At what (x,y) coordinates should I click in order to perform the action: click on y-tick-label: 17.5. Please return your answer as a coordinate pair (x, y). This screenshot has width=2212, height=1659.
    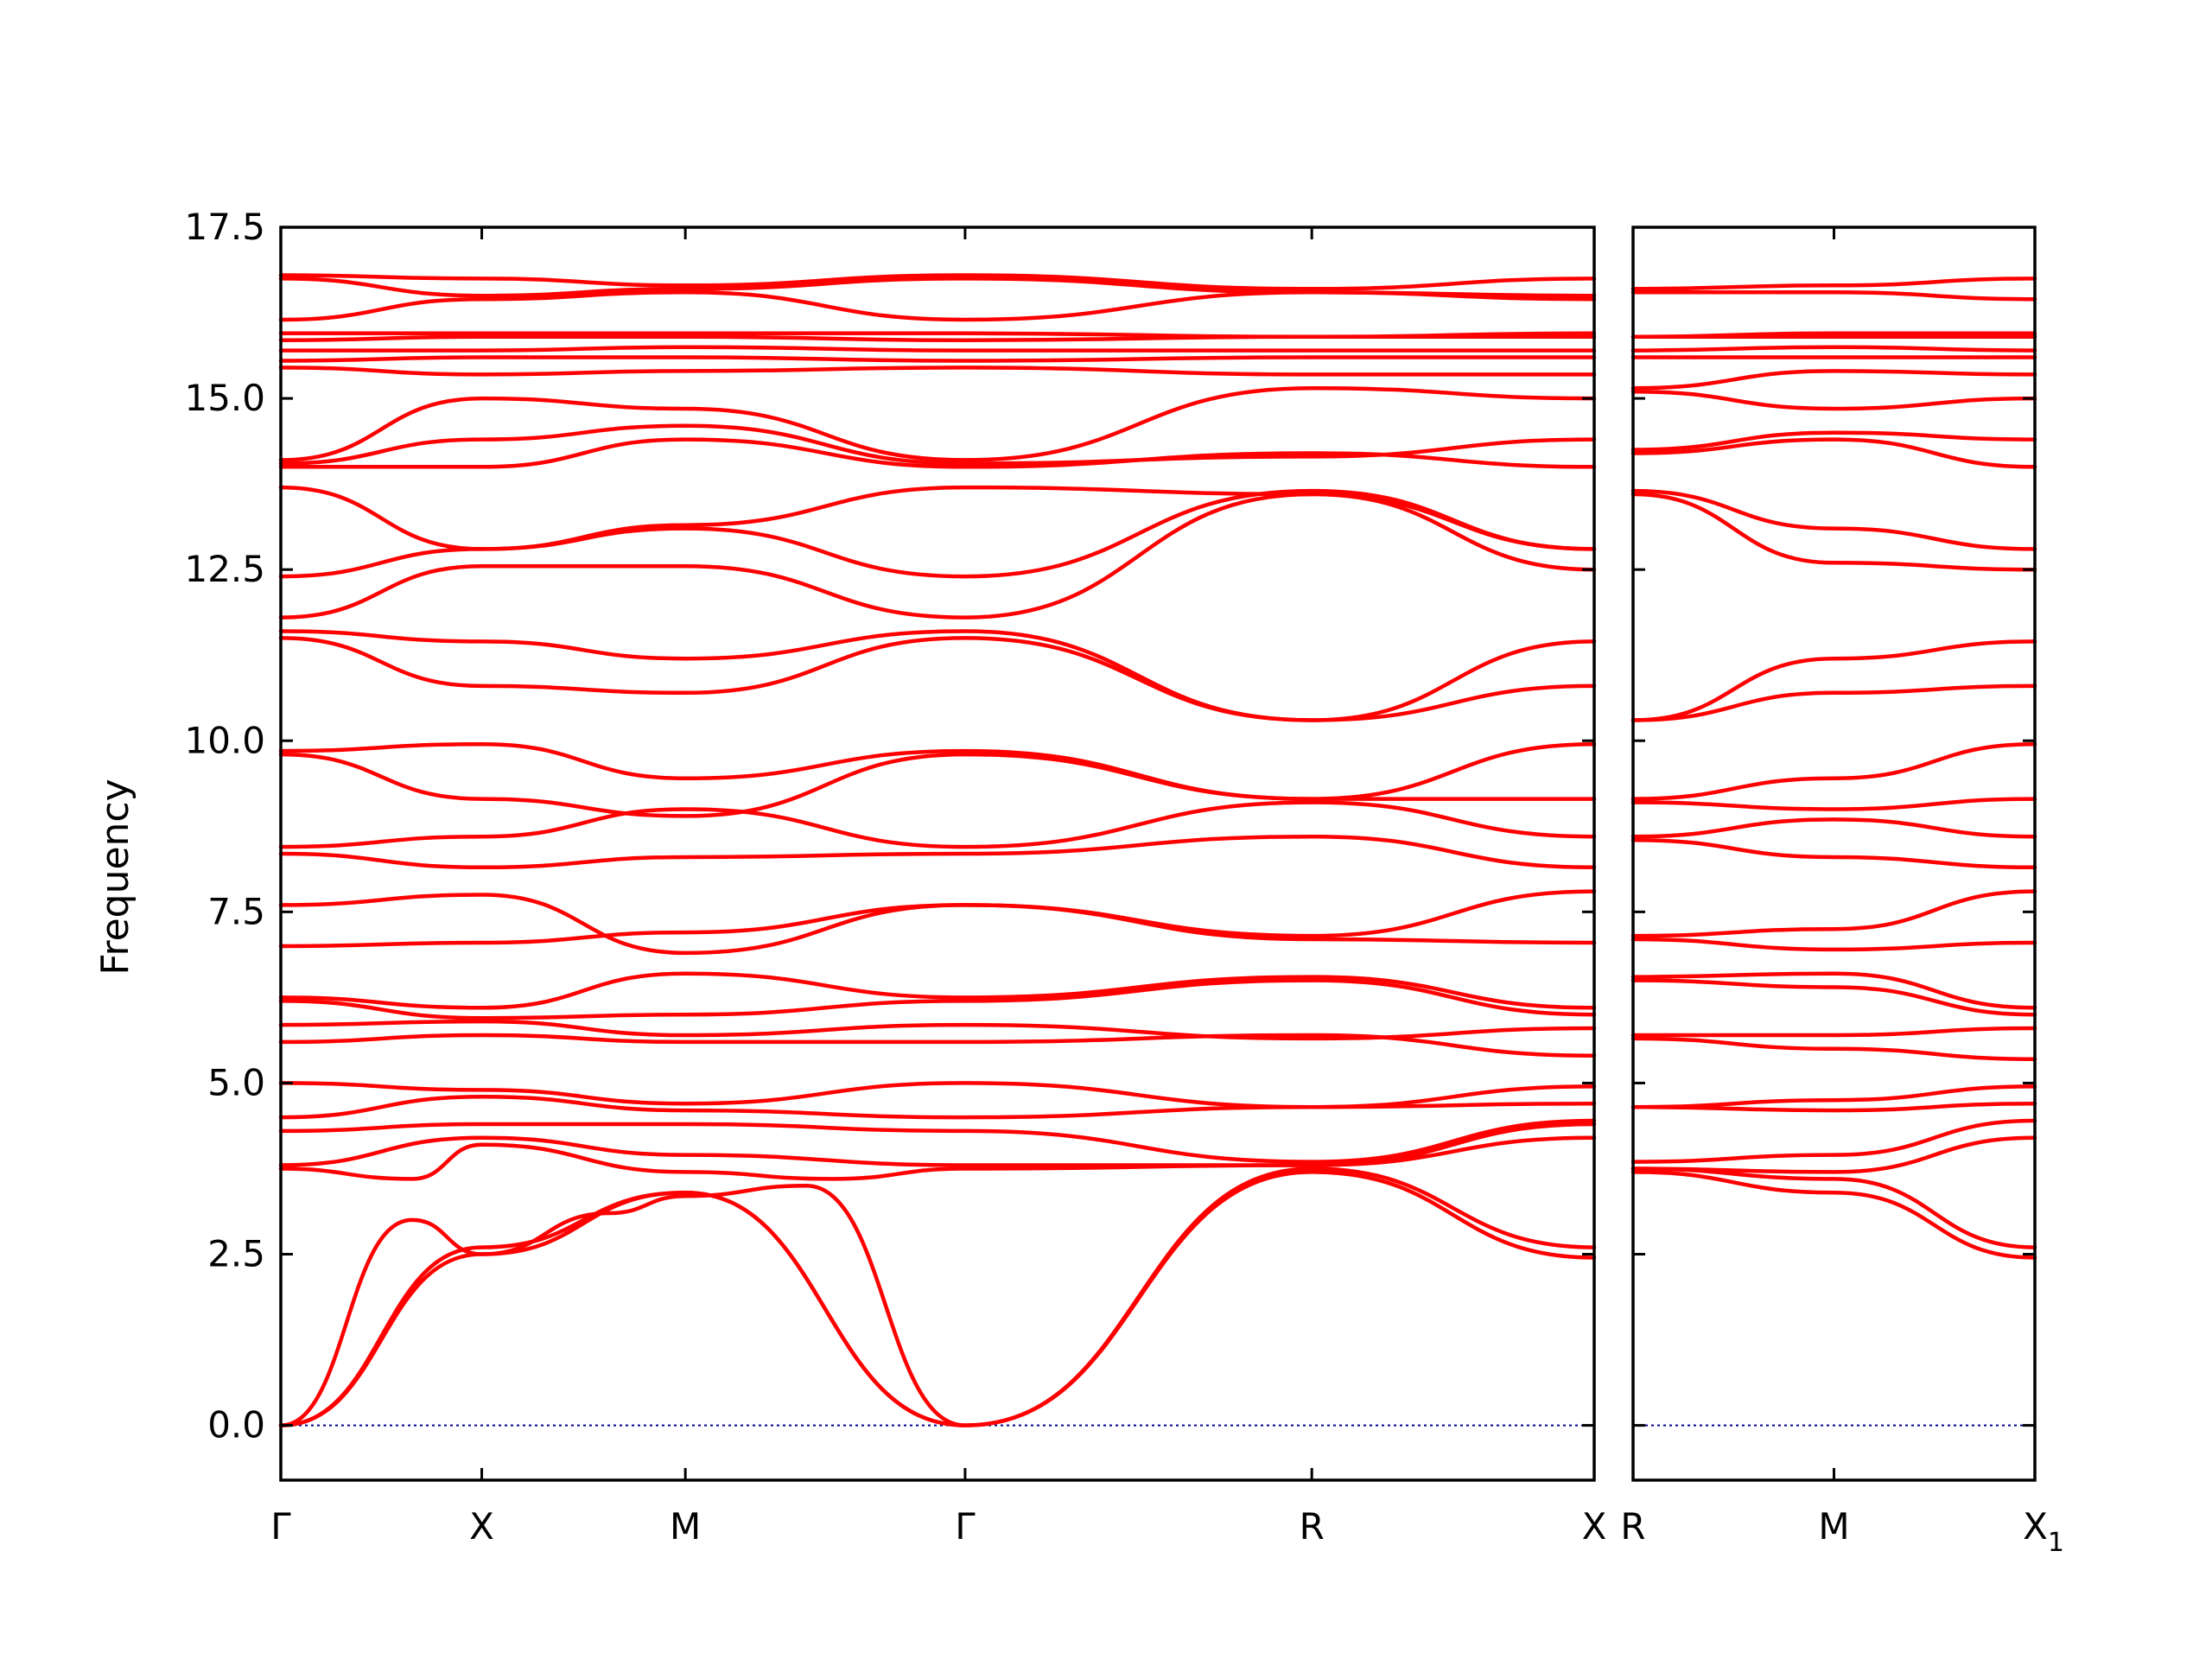
    Looking at the image, I should click on (224, 227).